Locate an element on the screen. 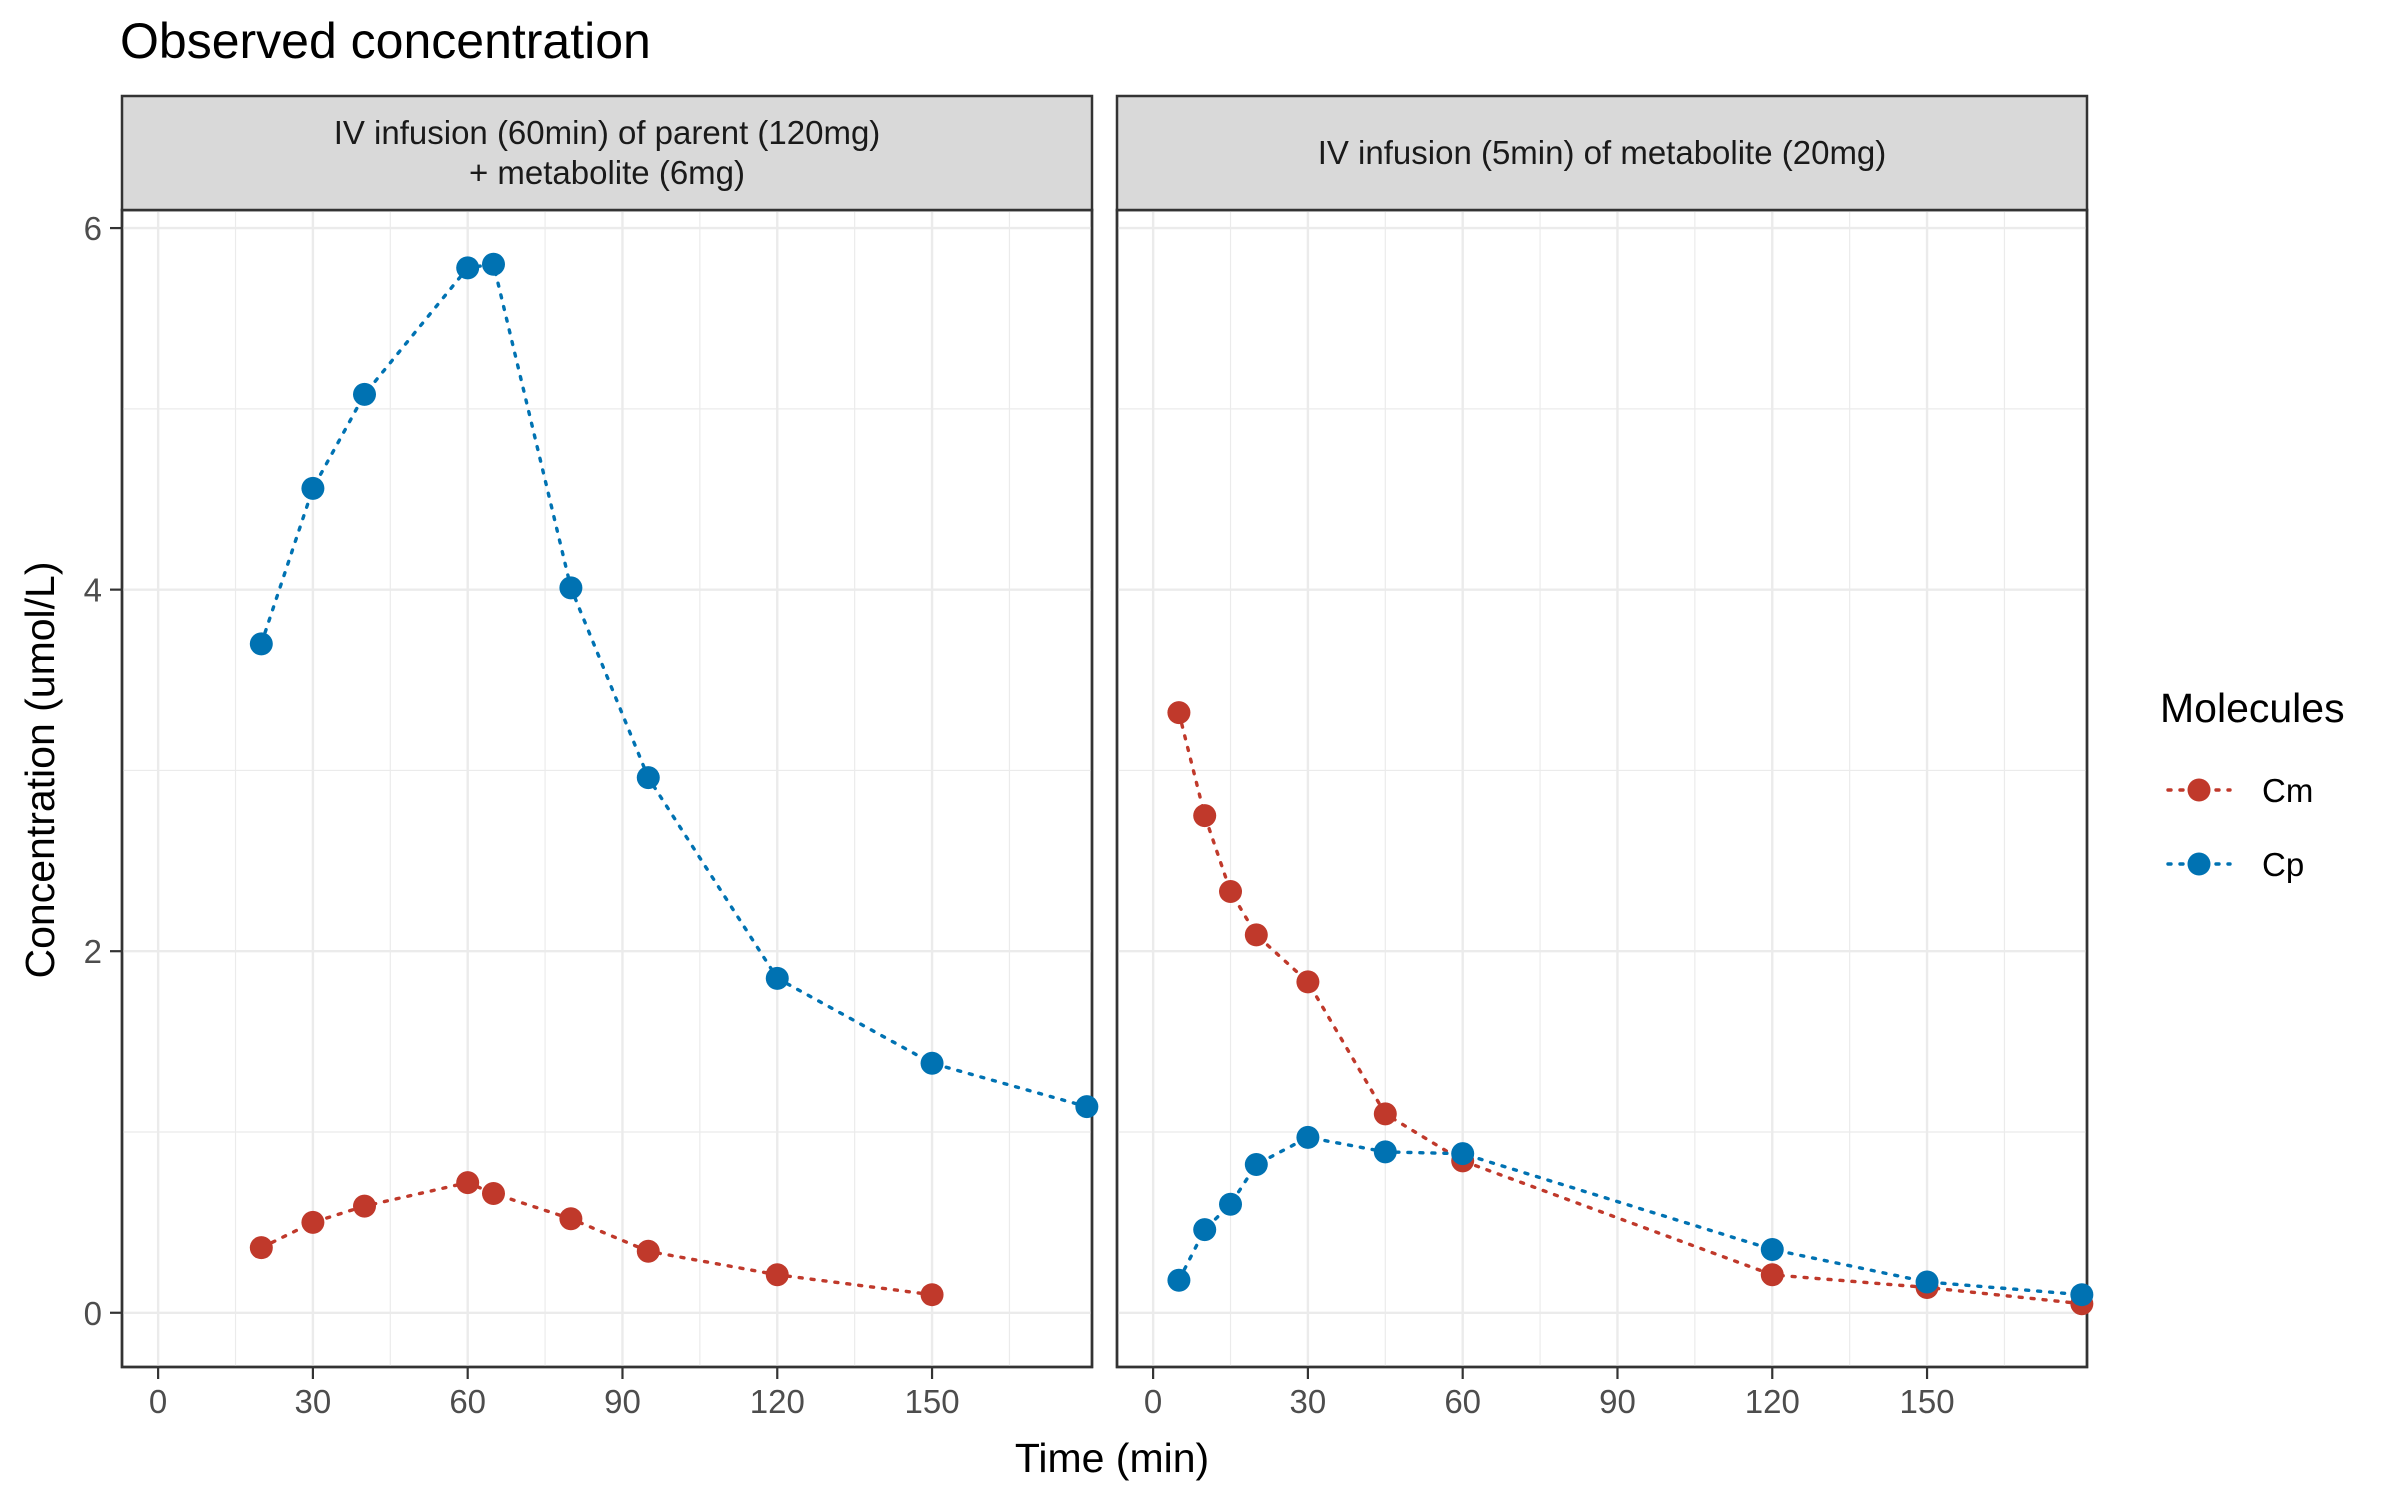 Image resolution: width=2400 pixels, height=1500 pixels. legend-label: Cp is located at coordinates (2283, 864).